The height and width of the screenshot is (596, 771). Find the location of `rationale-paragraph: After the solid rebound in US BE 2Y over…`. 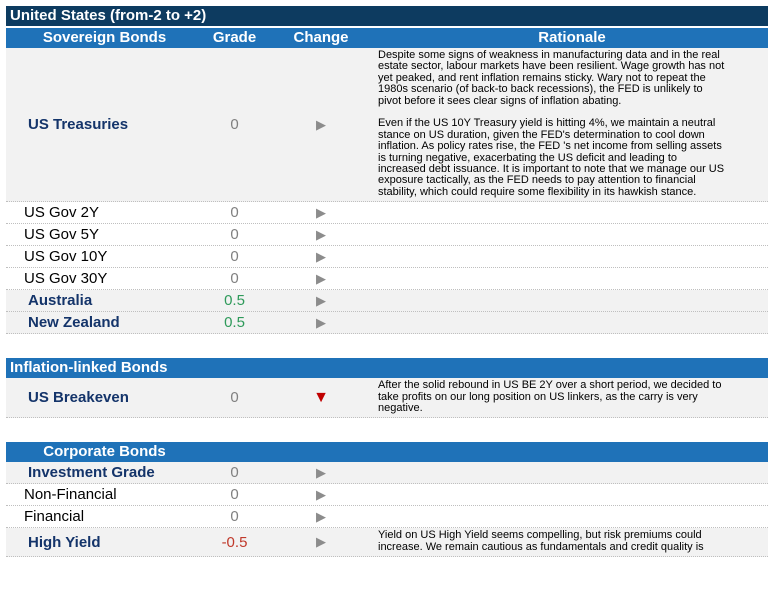

rationale-paragraph: After the solid rebound in US BE 2Y over… is located at coordinates (573, 397).